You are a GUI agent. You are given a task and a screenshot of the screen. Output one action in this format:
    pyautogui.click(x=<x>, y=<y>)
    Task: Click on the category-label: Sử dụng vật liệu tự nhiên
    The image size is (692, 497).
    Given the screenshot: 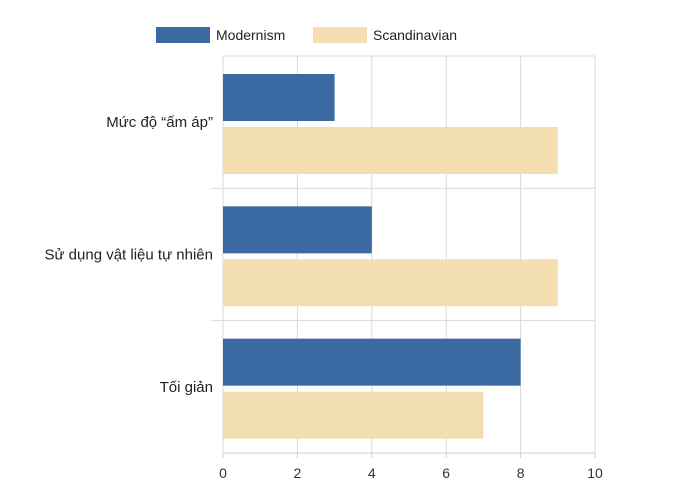 What is the action you would take?
    pyautogui.click(x=128, y=255)
    